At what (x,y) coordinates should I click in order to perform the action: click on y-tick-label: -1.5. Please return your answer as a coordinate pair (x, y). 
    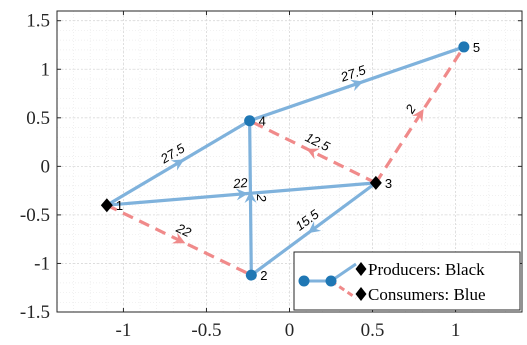
    Looking at the image, I should click on (35, 312).